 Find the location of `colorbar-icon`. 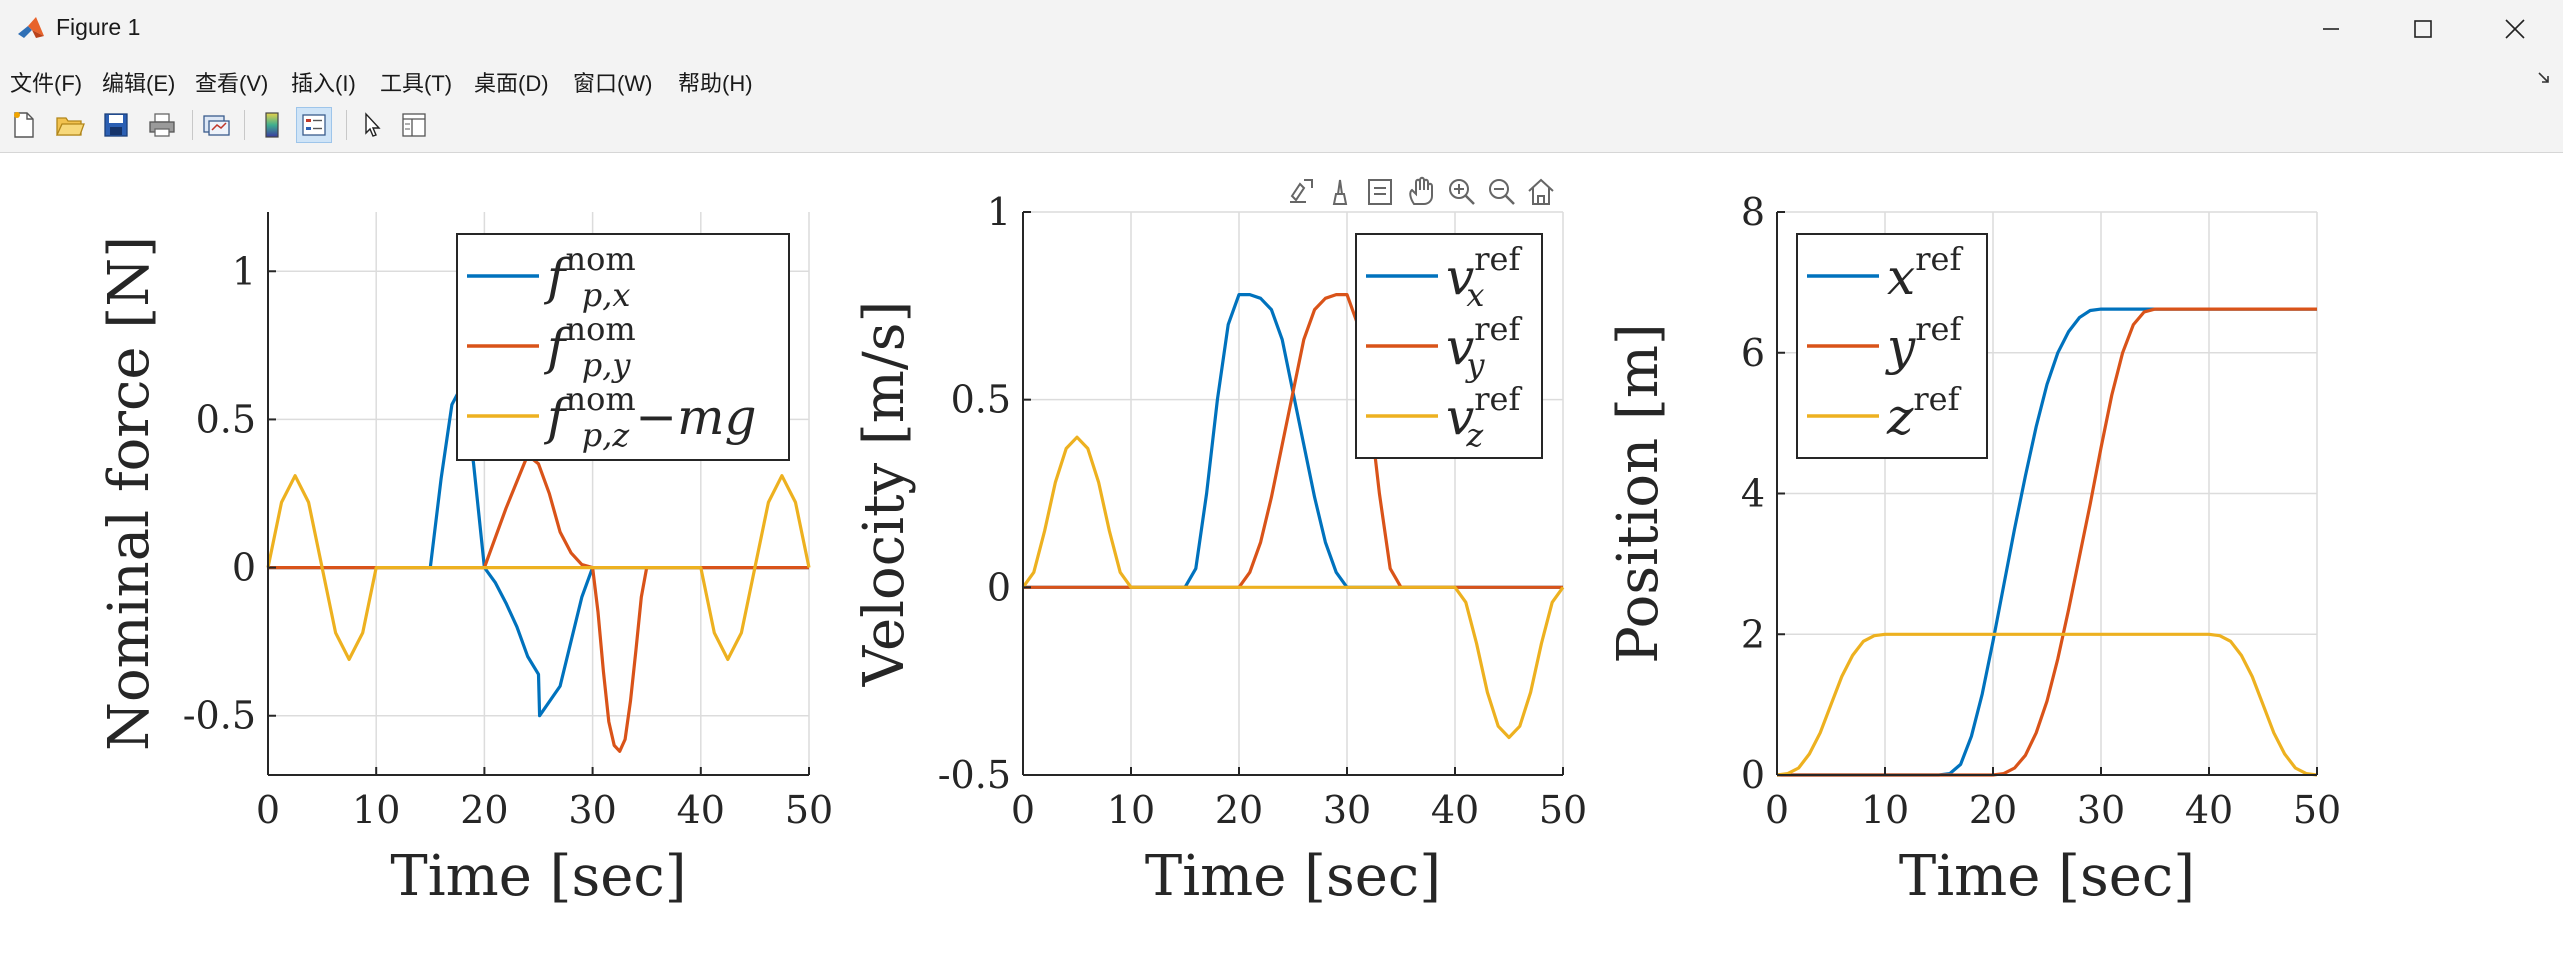

colorbar-icon is located at coordinates (272, 125).